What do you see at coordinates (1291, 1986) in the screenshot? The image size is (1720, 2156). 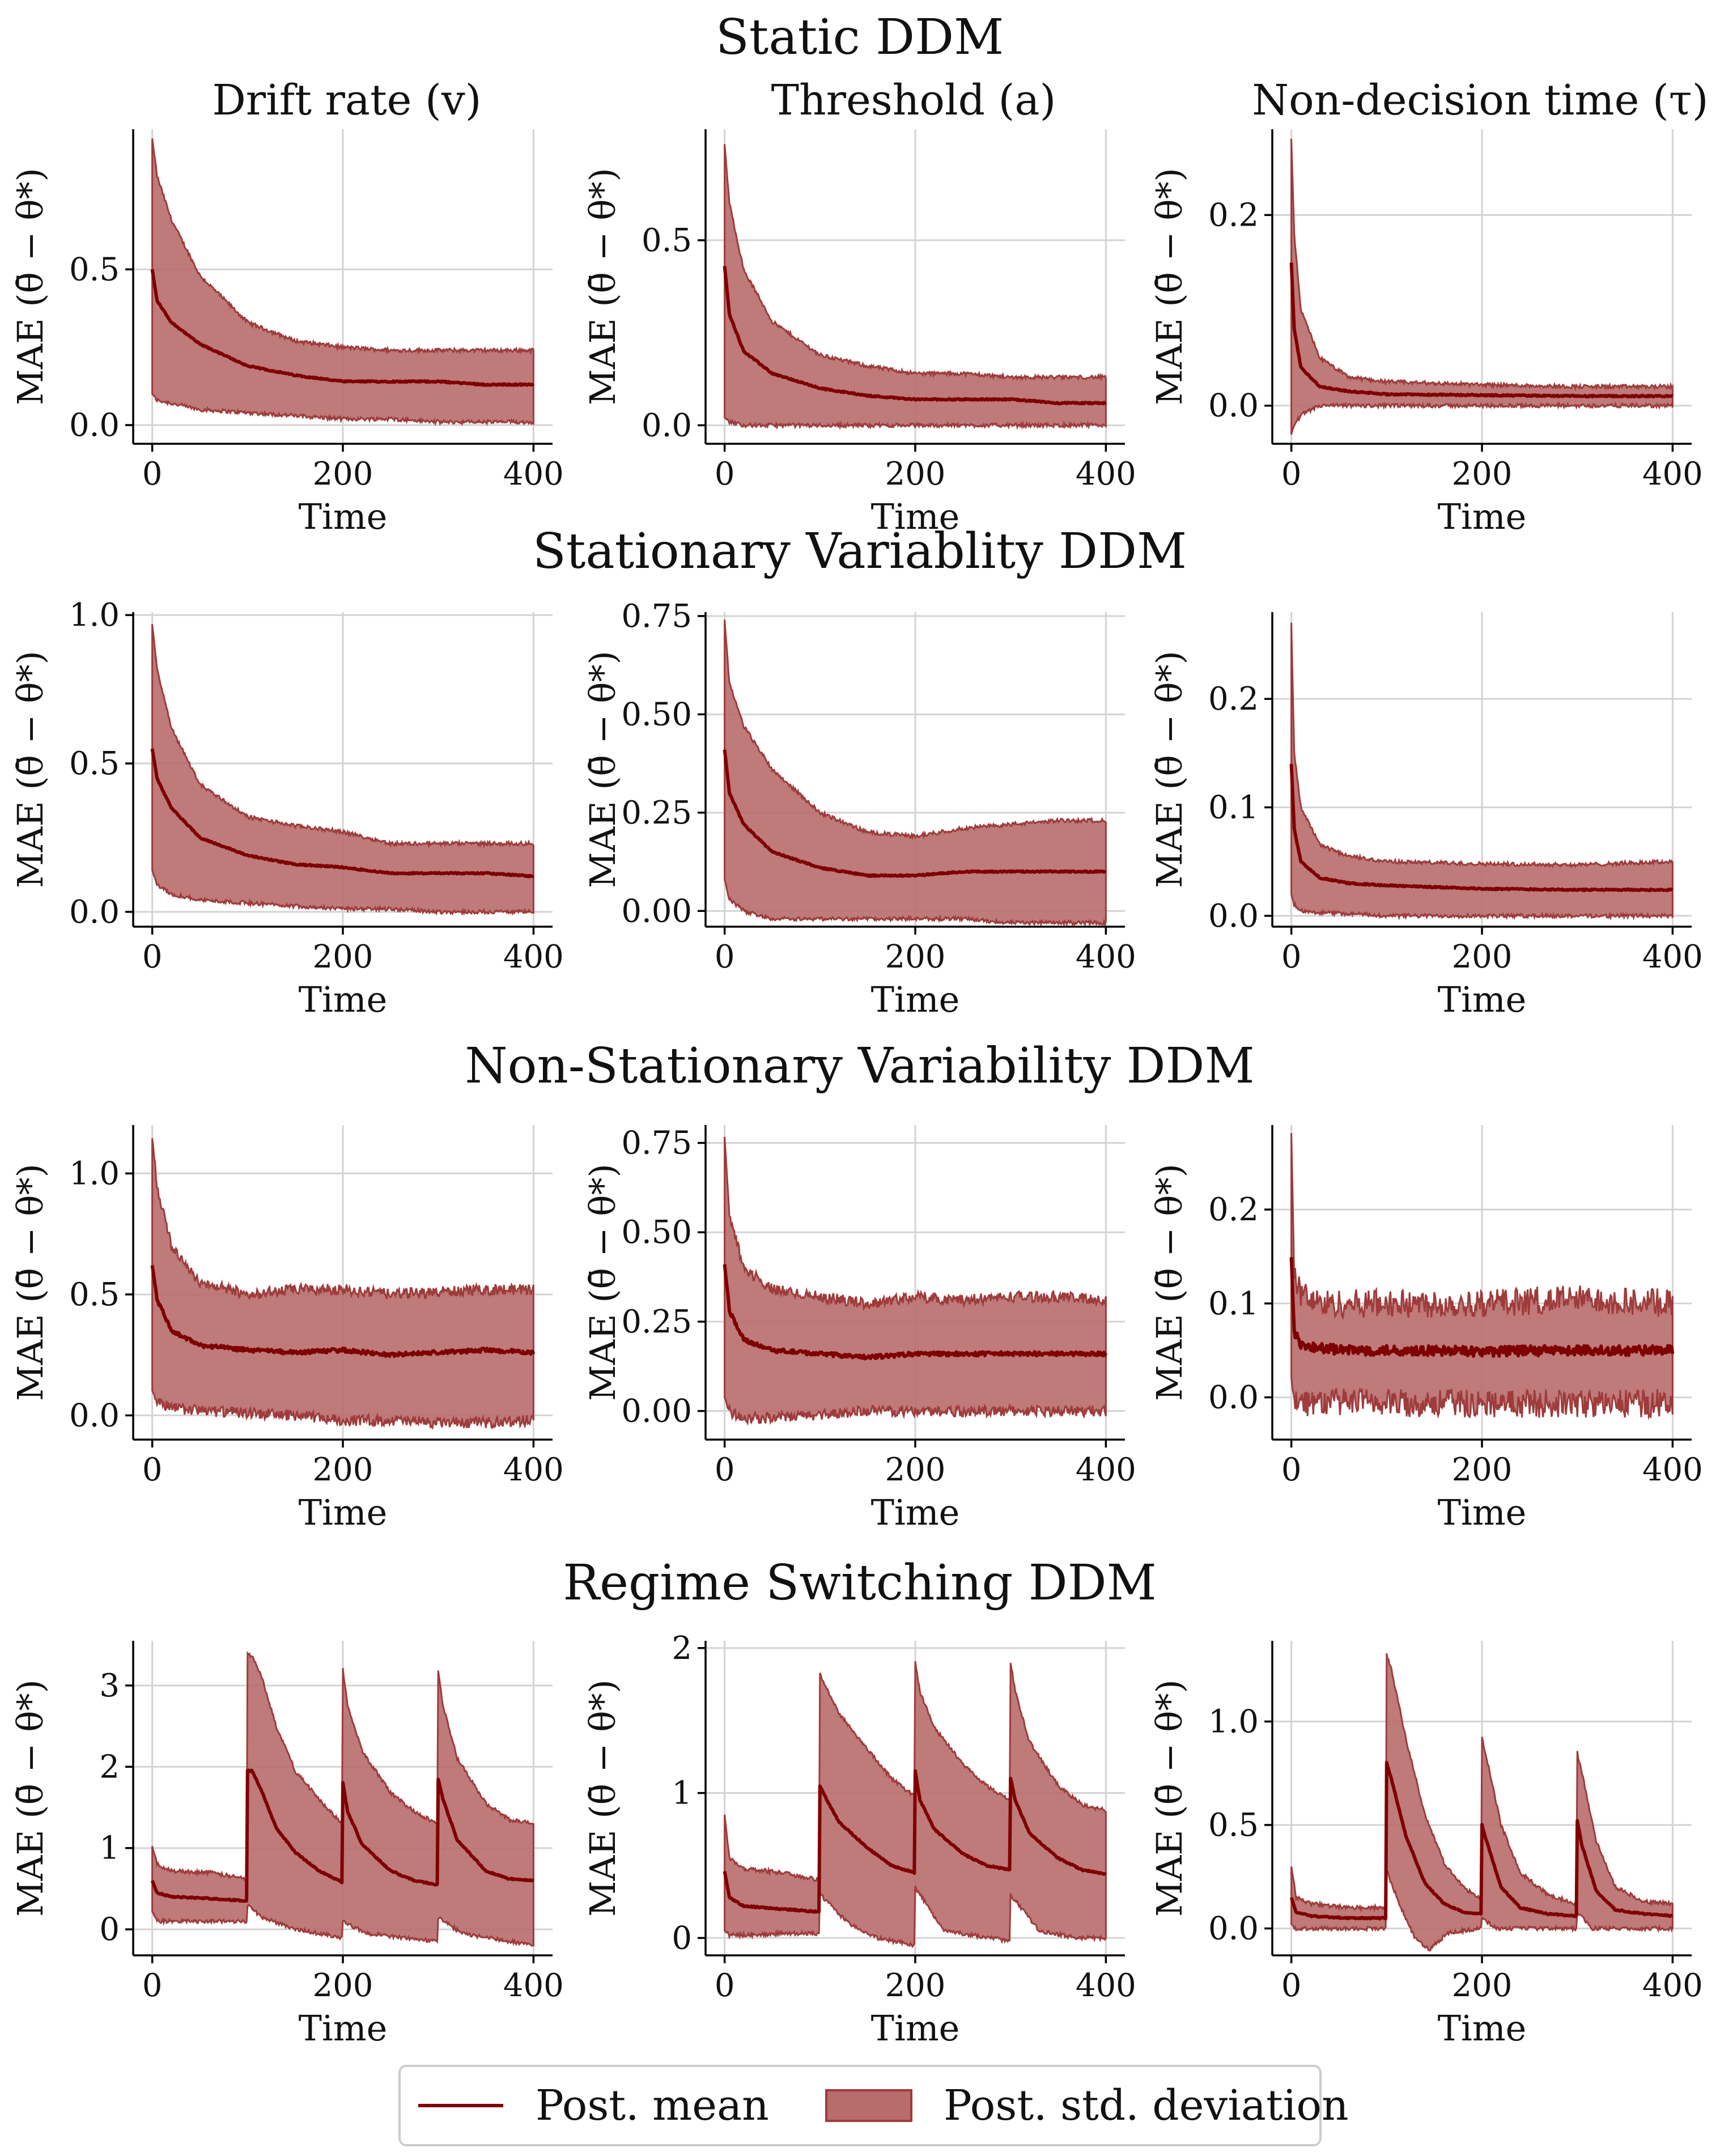 I see `xtick-label-r3-nondecision-0: 0` at bounding box center [1291, 1986].